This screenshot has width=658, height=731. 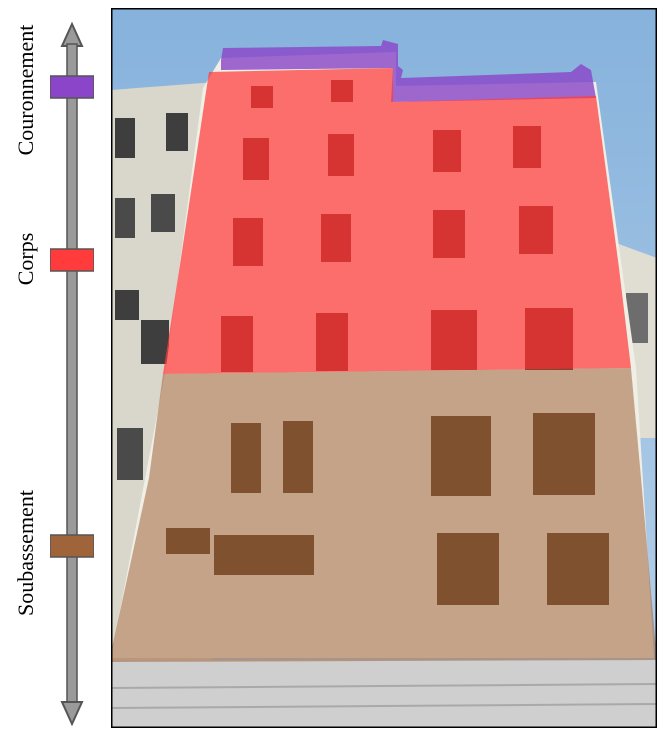 What do you see at coordinates (25, 90) in the screenshot?
I see `couronnement-label: Couronnement` at bounding box center [25, 90].